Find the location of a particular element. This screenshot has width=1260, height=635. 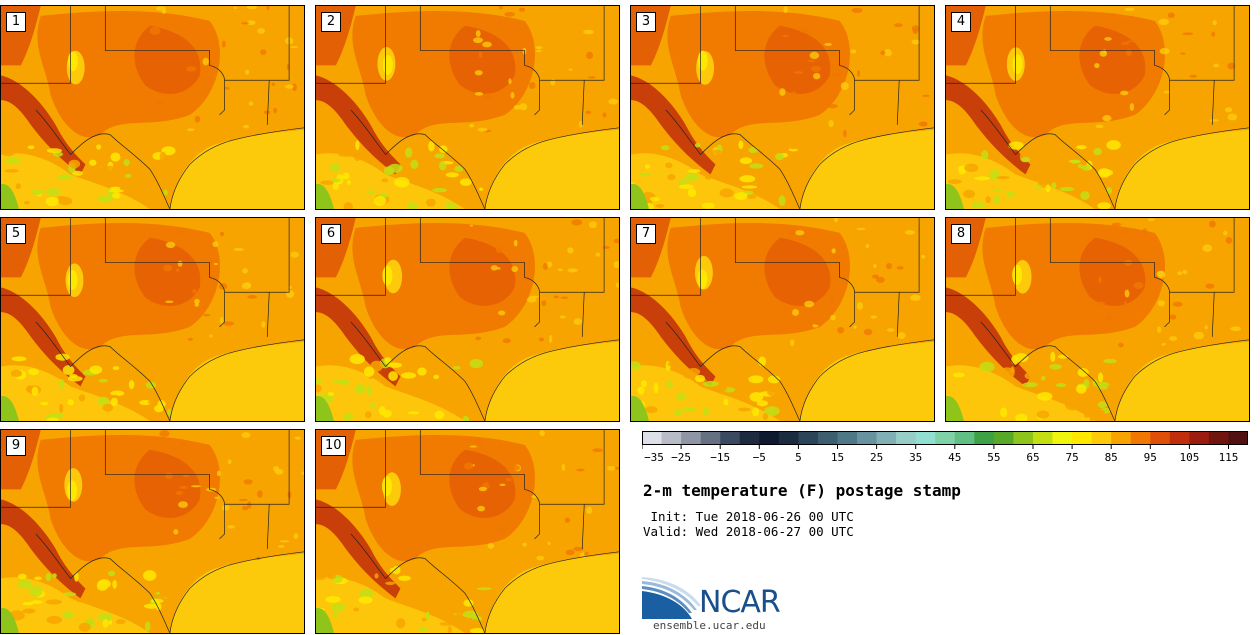

colorbar-tick-label: 85 is located at coordinates (1111, 457).